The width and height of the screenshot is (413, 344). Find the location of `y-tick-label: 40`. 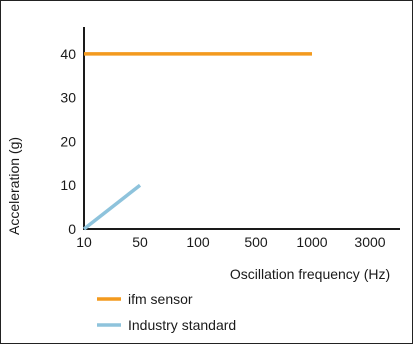

y-tick-label: 40 is located at coordinates (68, 54).